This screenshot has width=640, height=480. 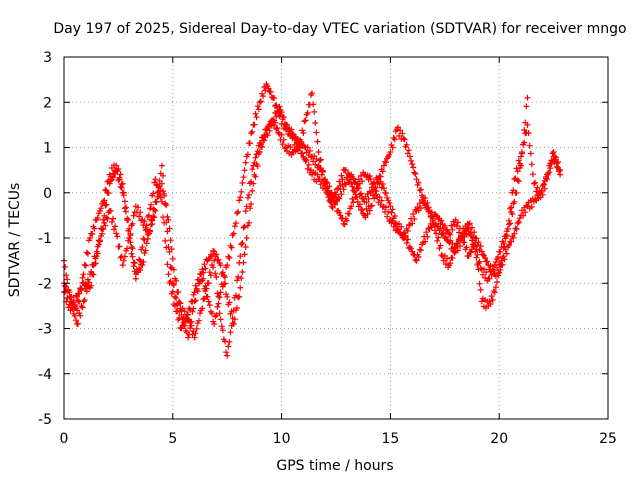 What do you see at coordinates (172, 439) in the screenshot?
I see `x-tick-label: 5` at bounding box center [172, 439].